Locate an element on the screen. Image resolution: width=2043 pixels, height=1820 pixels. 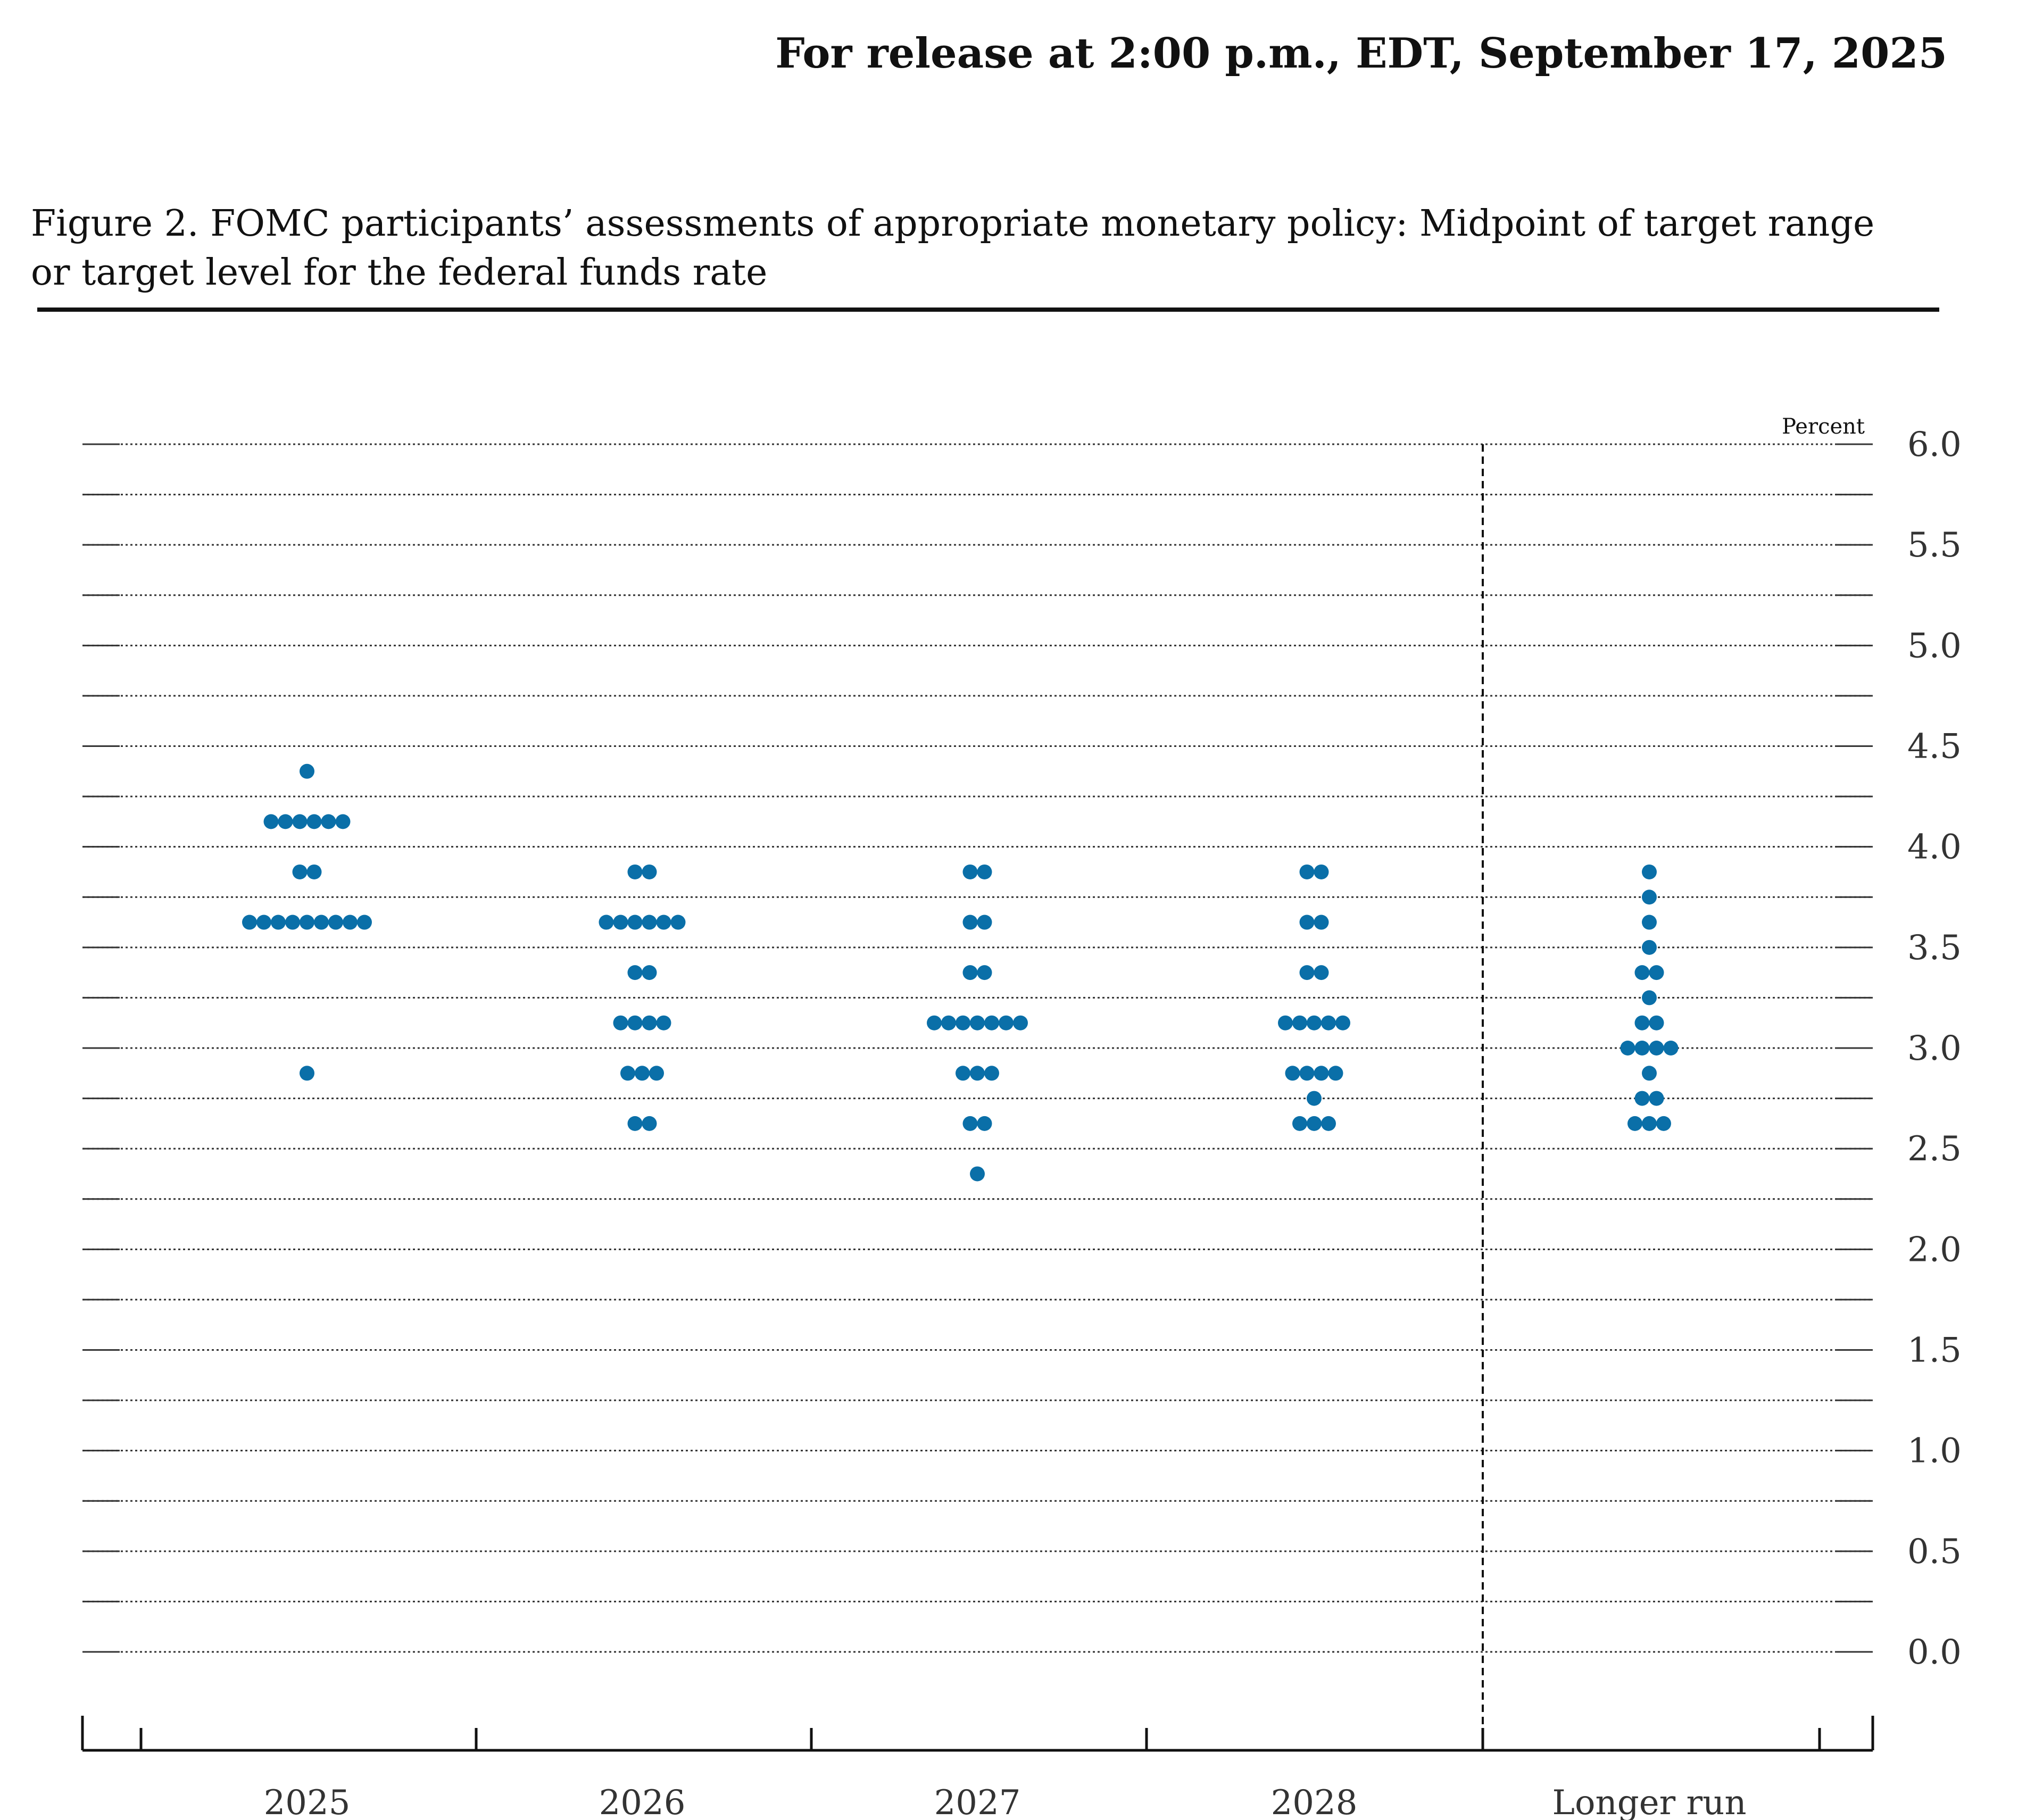
y-tick-label: 4.0 is located at coordinates (1934, 847).